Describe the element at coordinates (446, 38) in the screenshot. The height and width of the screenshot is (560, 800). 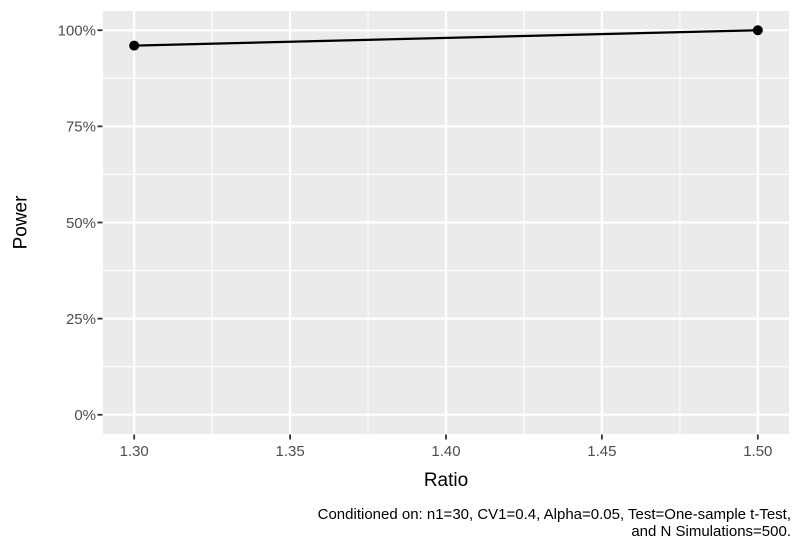
I see `series-line` at that location.